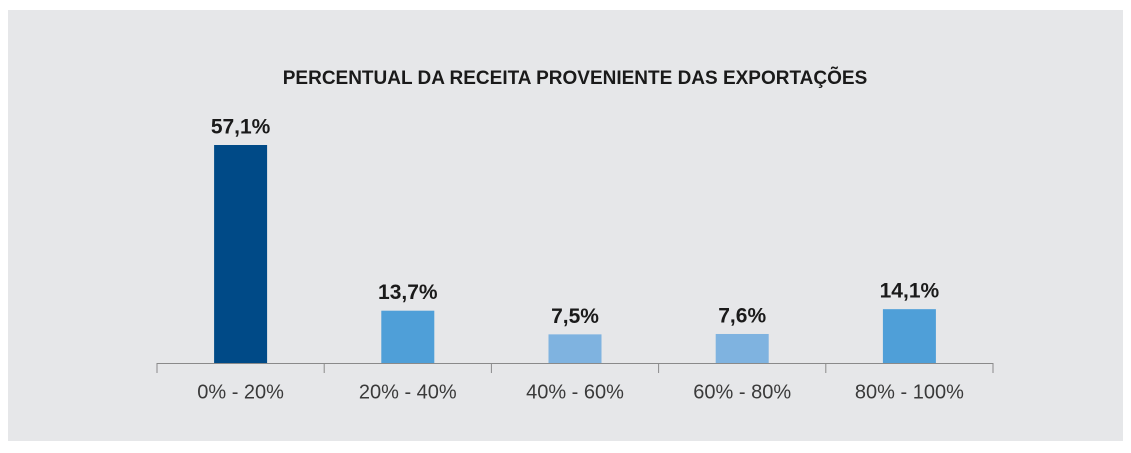 The image size is (1131, 453). I want to click on x-tick-label: 60% - 80%, so click(742, 392).